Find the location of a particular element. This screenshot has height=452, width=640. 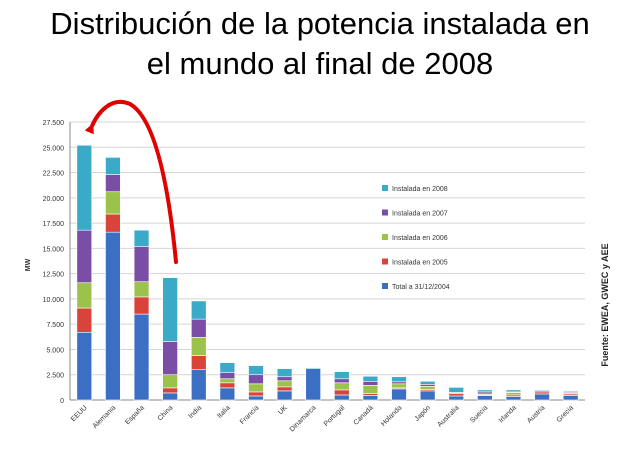

x-tick-label: Portugal is located at coordinates (335, 416).